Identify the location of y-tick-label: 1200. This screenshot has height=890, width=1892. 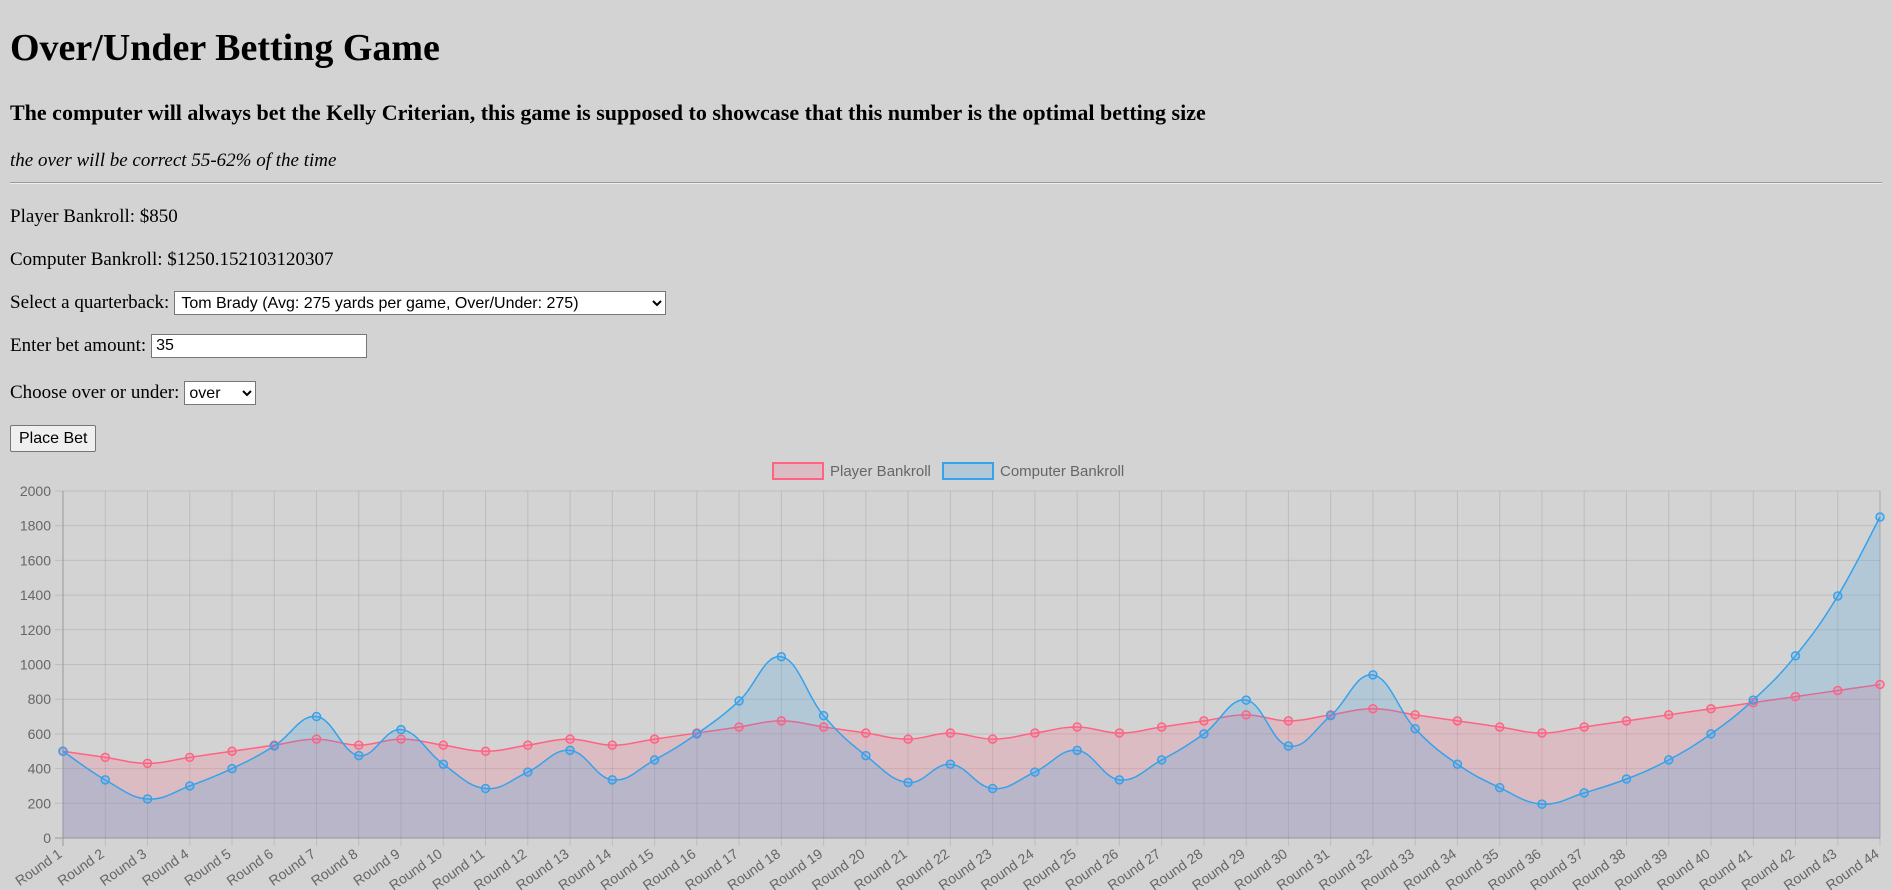
(35, 630).